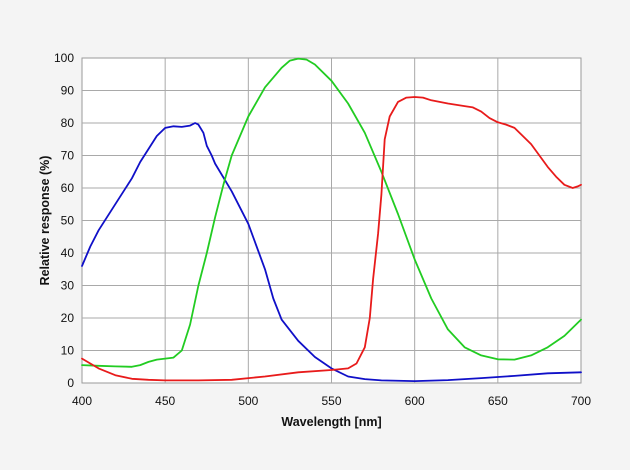 The image size is (630, 470). I want to click on x-axis-label: Wavelength [nm], so click(331, 422).